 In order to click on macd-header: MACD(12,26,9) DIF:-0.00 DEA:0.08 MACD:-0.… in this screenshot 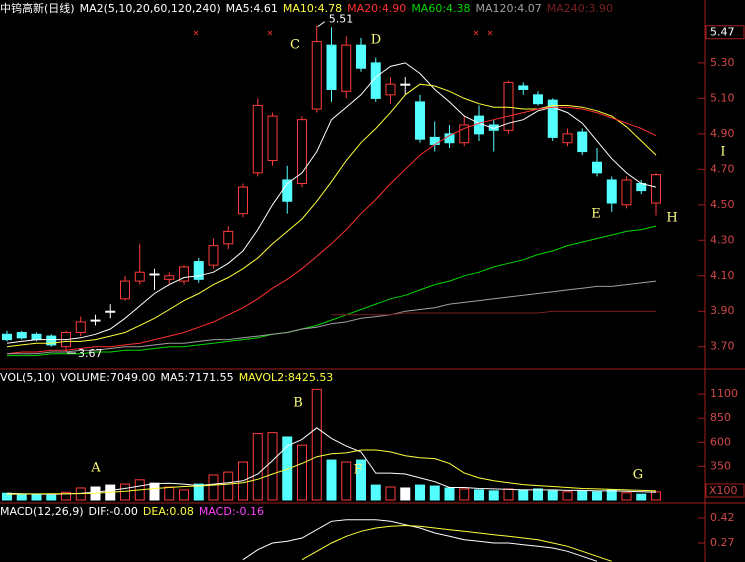, I will do `click(132, 511)`.